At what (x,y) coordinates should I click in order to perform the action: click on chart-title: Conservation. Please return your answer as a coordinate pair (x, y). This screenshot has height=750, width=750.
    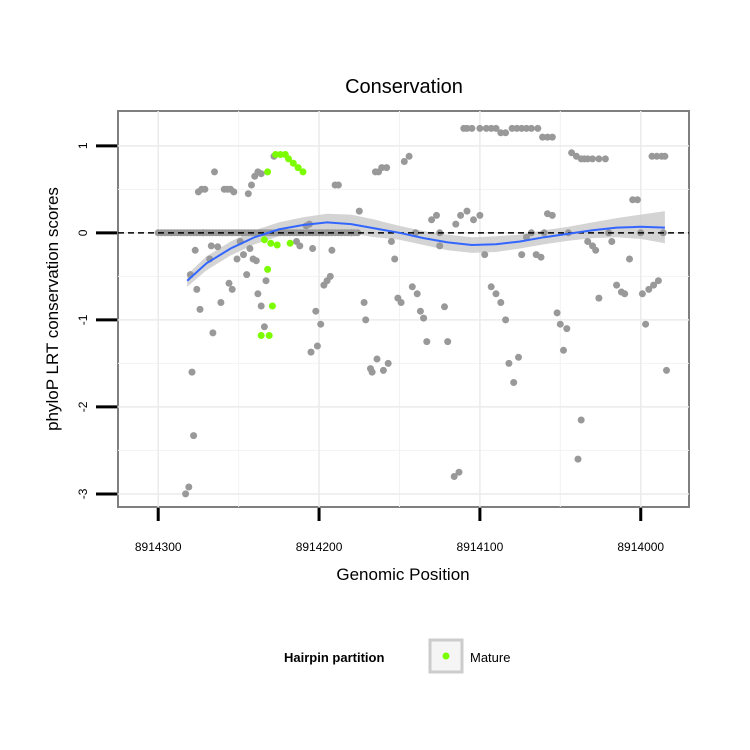
    Looking at the image, I should click on (404, 87).